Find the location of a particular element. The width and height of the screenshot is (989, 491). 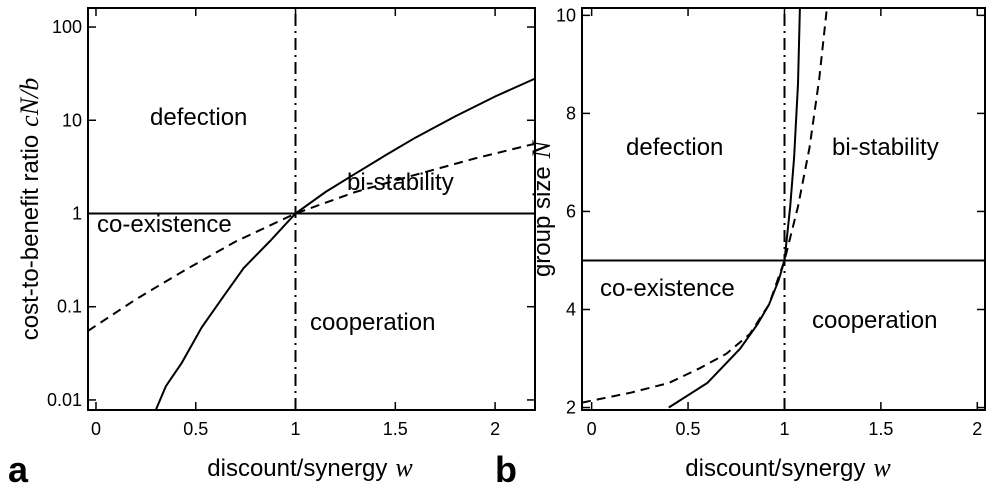

y-axis-label: group size N is located at coordinates (541, 208).